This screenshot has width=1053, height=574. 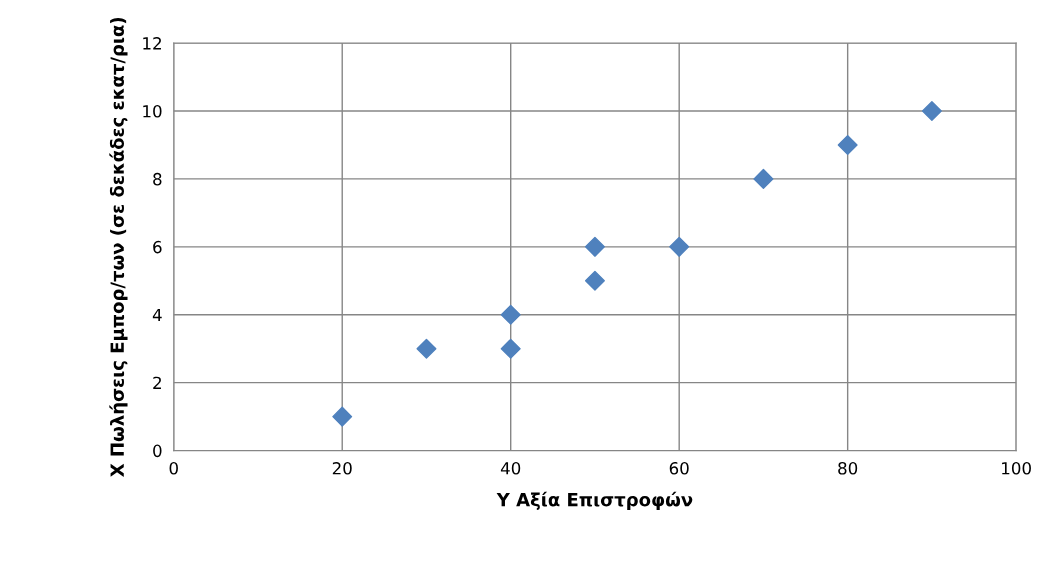 What do you see at coordinates (152, 111) in the screenshot?
I see `y-tick-label: 10` at bounding box center [152, 111].